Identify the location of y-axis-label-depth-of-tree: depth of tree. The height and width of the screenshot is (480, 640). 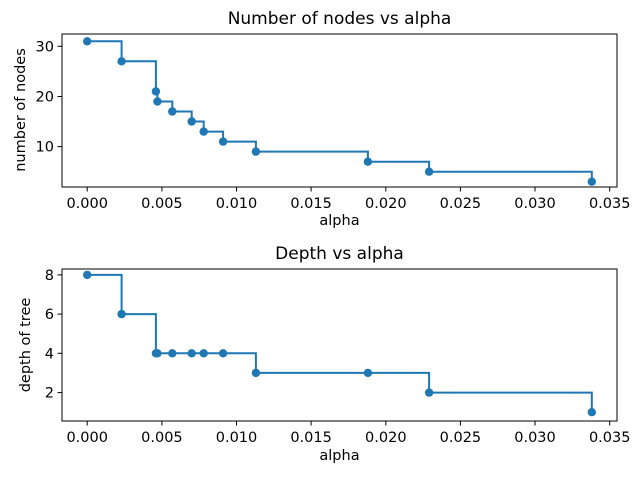
(26, 345).